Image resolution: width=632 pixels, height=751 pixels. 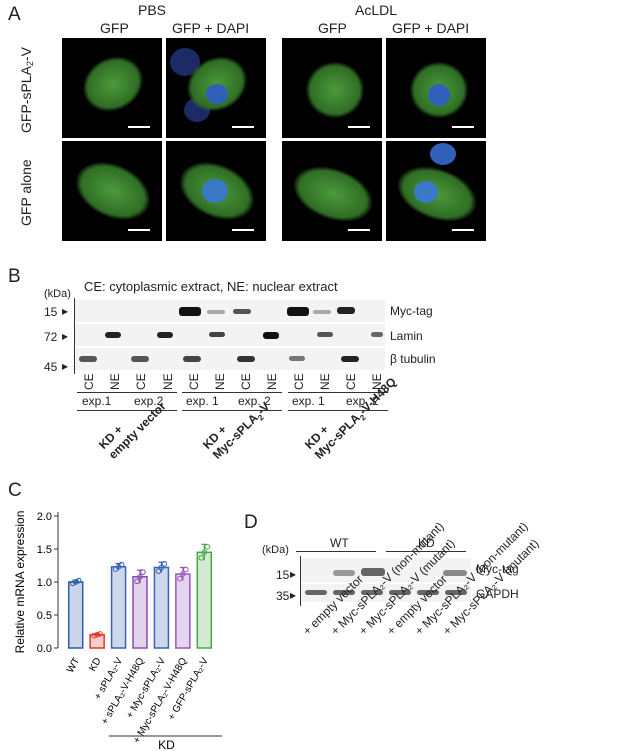 I want to click on marker-d-arrow-35: ▸, so click(x=293, y=595).